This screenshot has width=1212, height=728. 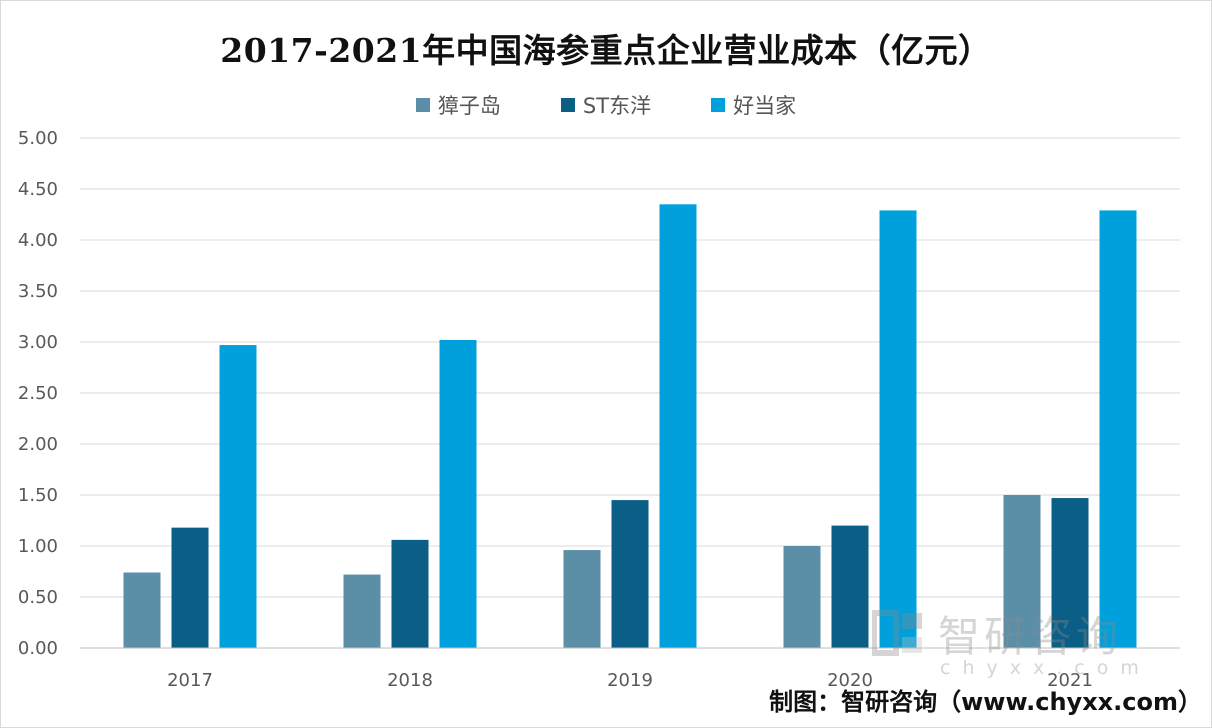 What do you see at coordinates (617, 106) in the screenshot?
I see `legend-label: ST东洋` at bounding box center [617, 106].